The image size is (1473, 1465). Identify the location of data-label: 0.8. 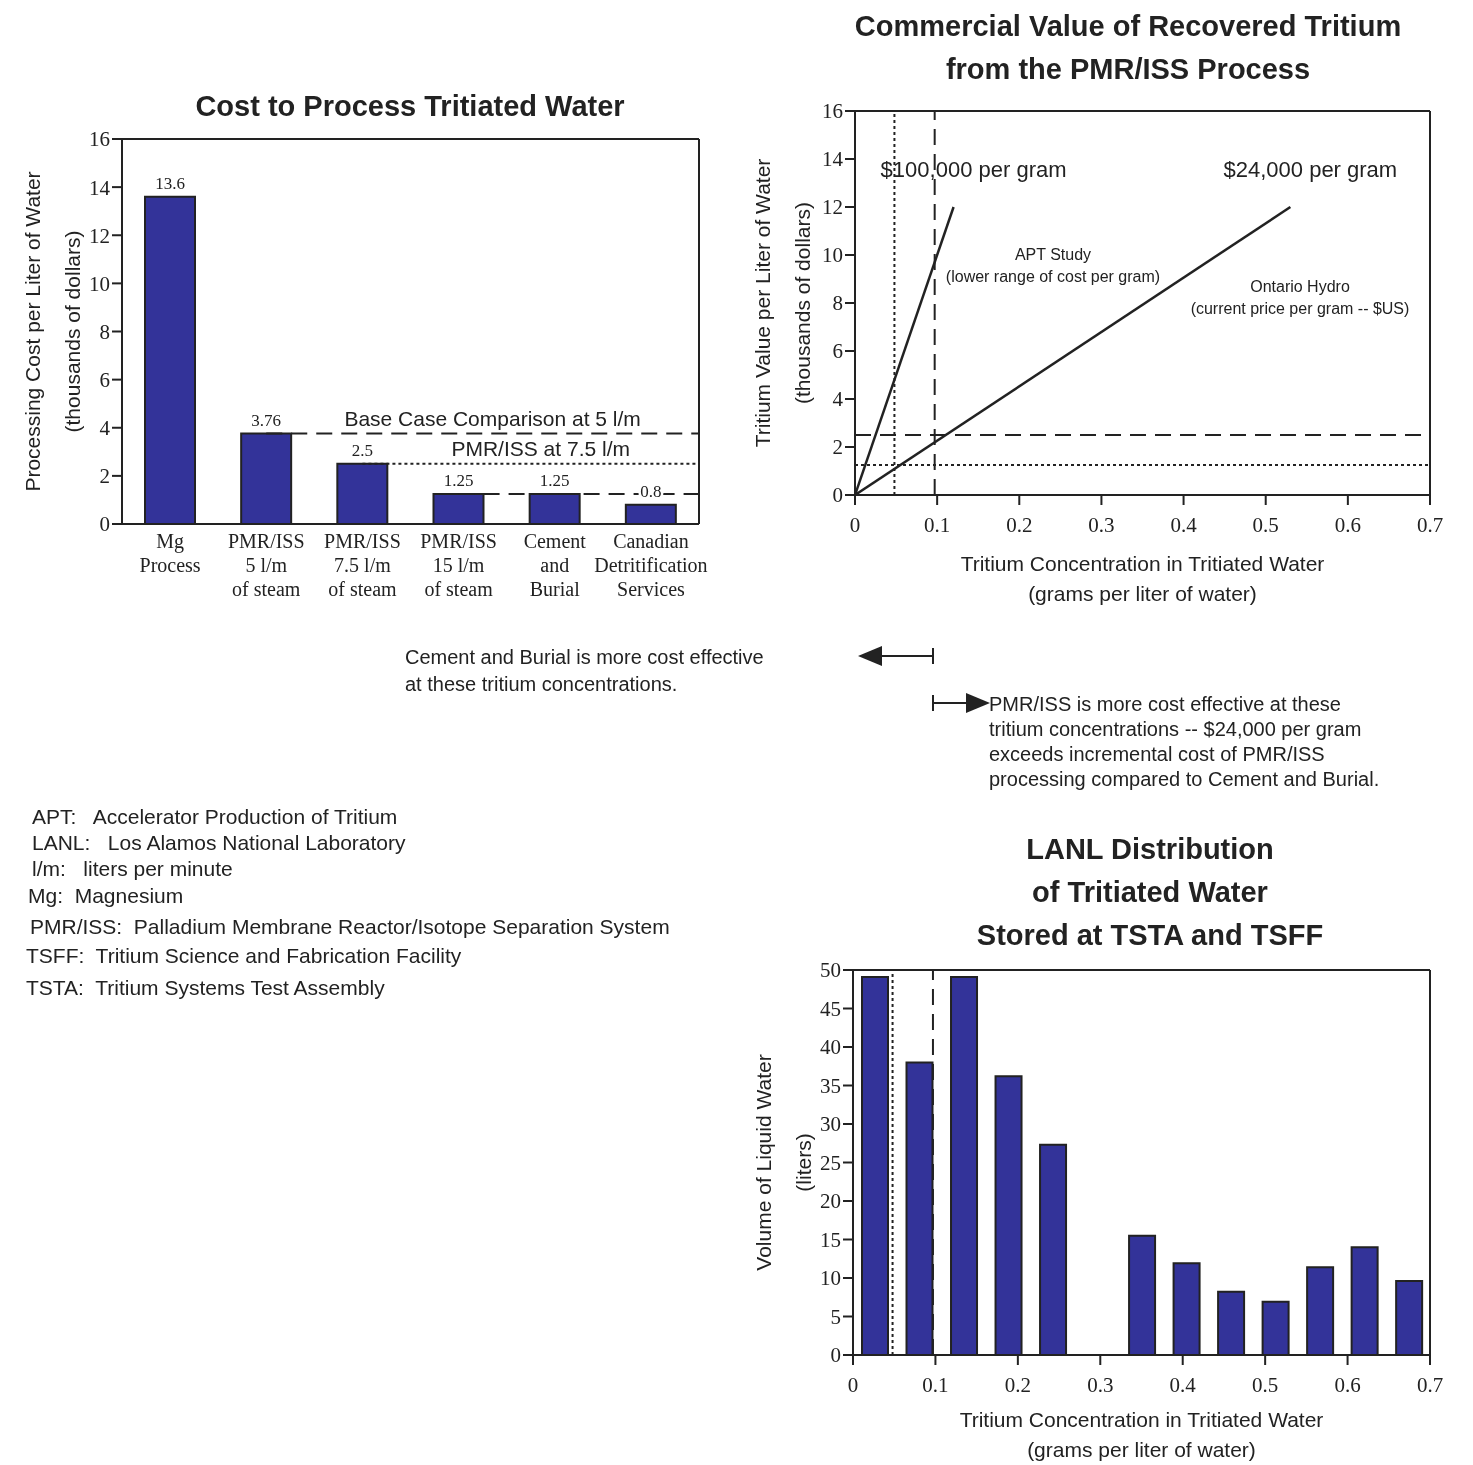
(651, 491).